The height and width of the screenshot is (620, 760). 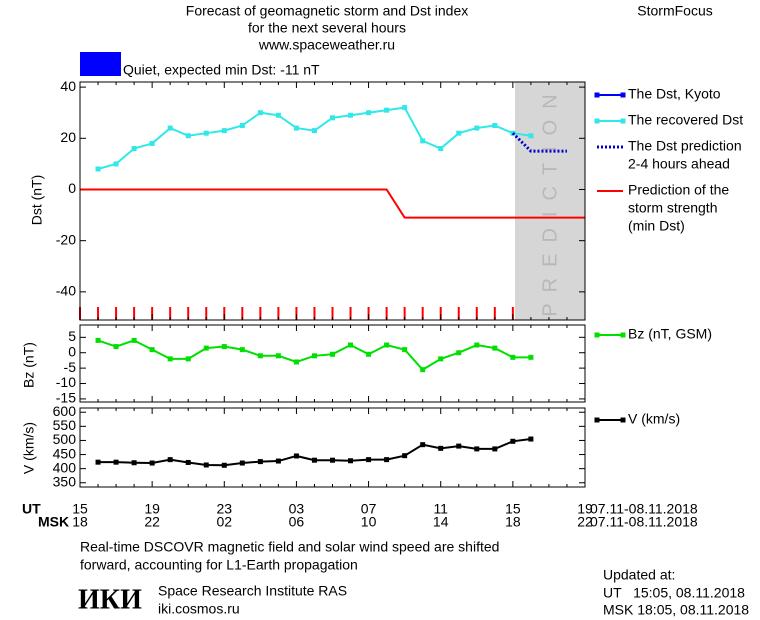 What do you see at coordinates (65, 439) in the screenshot?
I see `y-tick-label: 500` at bounding box center [65, 439].